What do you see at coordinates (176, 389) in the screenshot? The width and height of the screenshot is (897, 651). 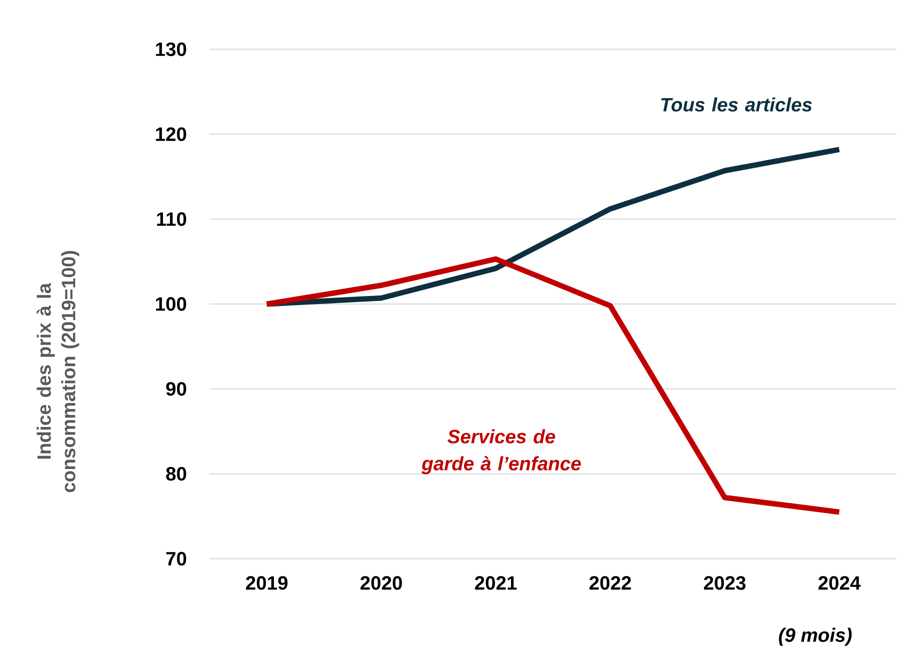 I see `y-tick-label: 90` at bounding box center [176, 389].